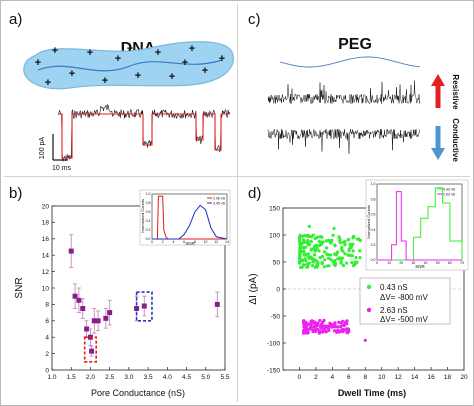 The height and width of the screenshot is (406, 474). What do you see at coordinates (372, 393) in the screenshot?
I see `chart-d-xlabel: Dwell Time (ms)` at bounding box center [372, 393].